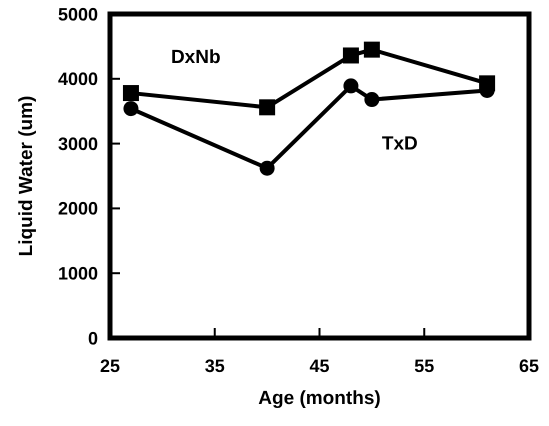 Image resolution: width=549 pixels, height=426 pixels. What do you see at coordinates (319, 366) in the screenshot?
I see `x-tick-label: 45` at bounding box center [319, 366].